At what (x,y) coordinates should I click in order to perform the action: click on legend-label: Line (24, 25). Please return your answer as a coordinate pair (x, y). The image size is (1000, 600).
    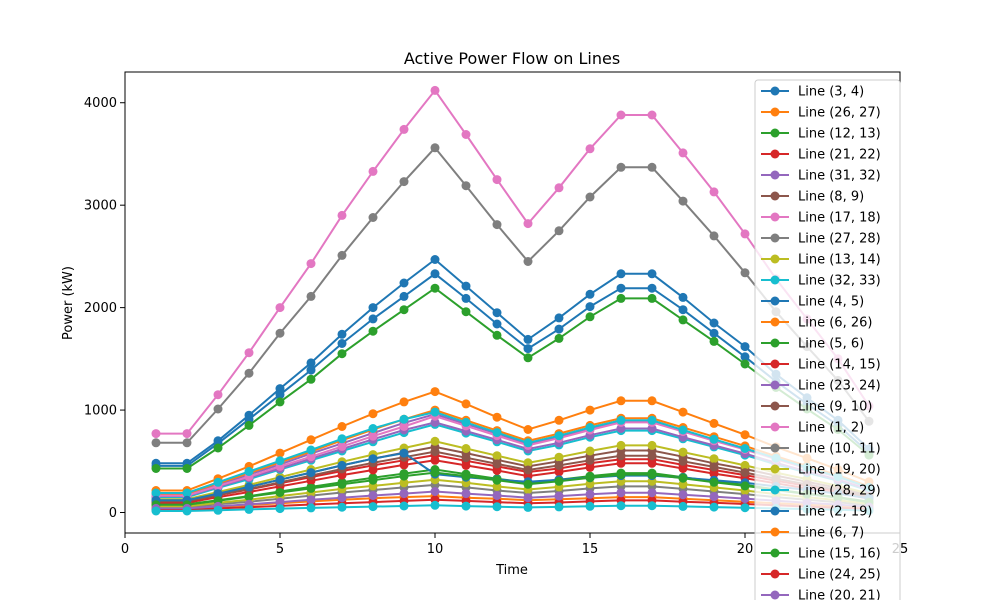
    Looking at the image, I should click on (839, 575).